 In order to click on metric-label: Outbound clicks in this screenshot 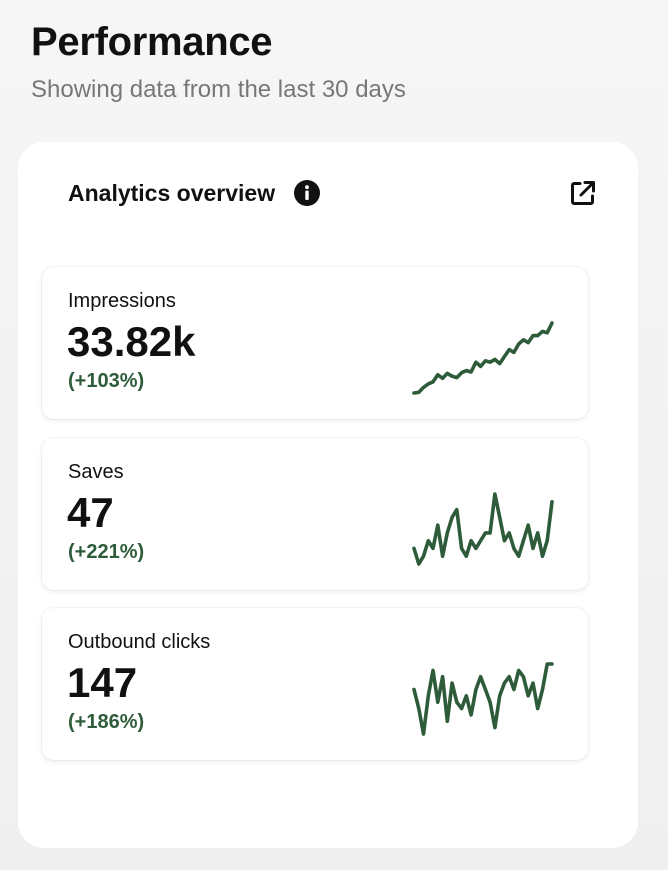, I will do `click(139, 642)`.